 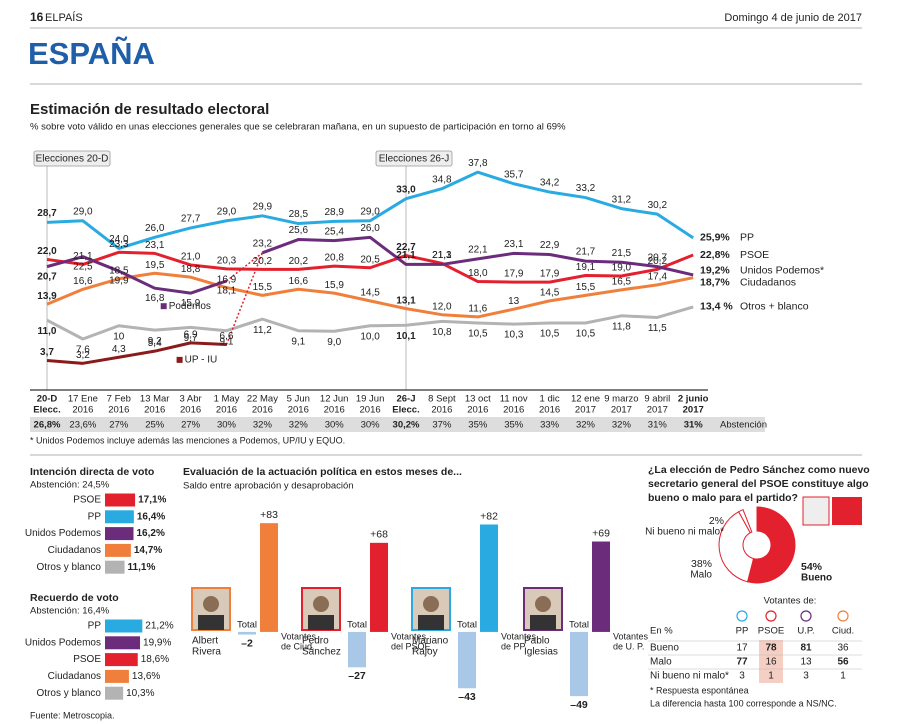 I want to click on value-label: 13, so click(x=514, y=301).